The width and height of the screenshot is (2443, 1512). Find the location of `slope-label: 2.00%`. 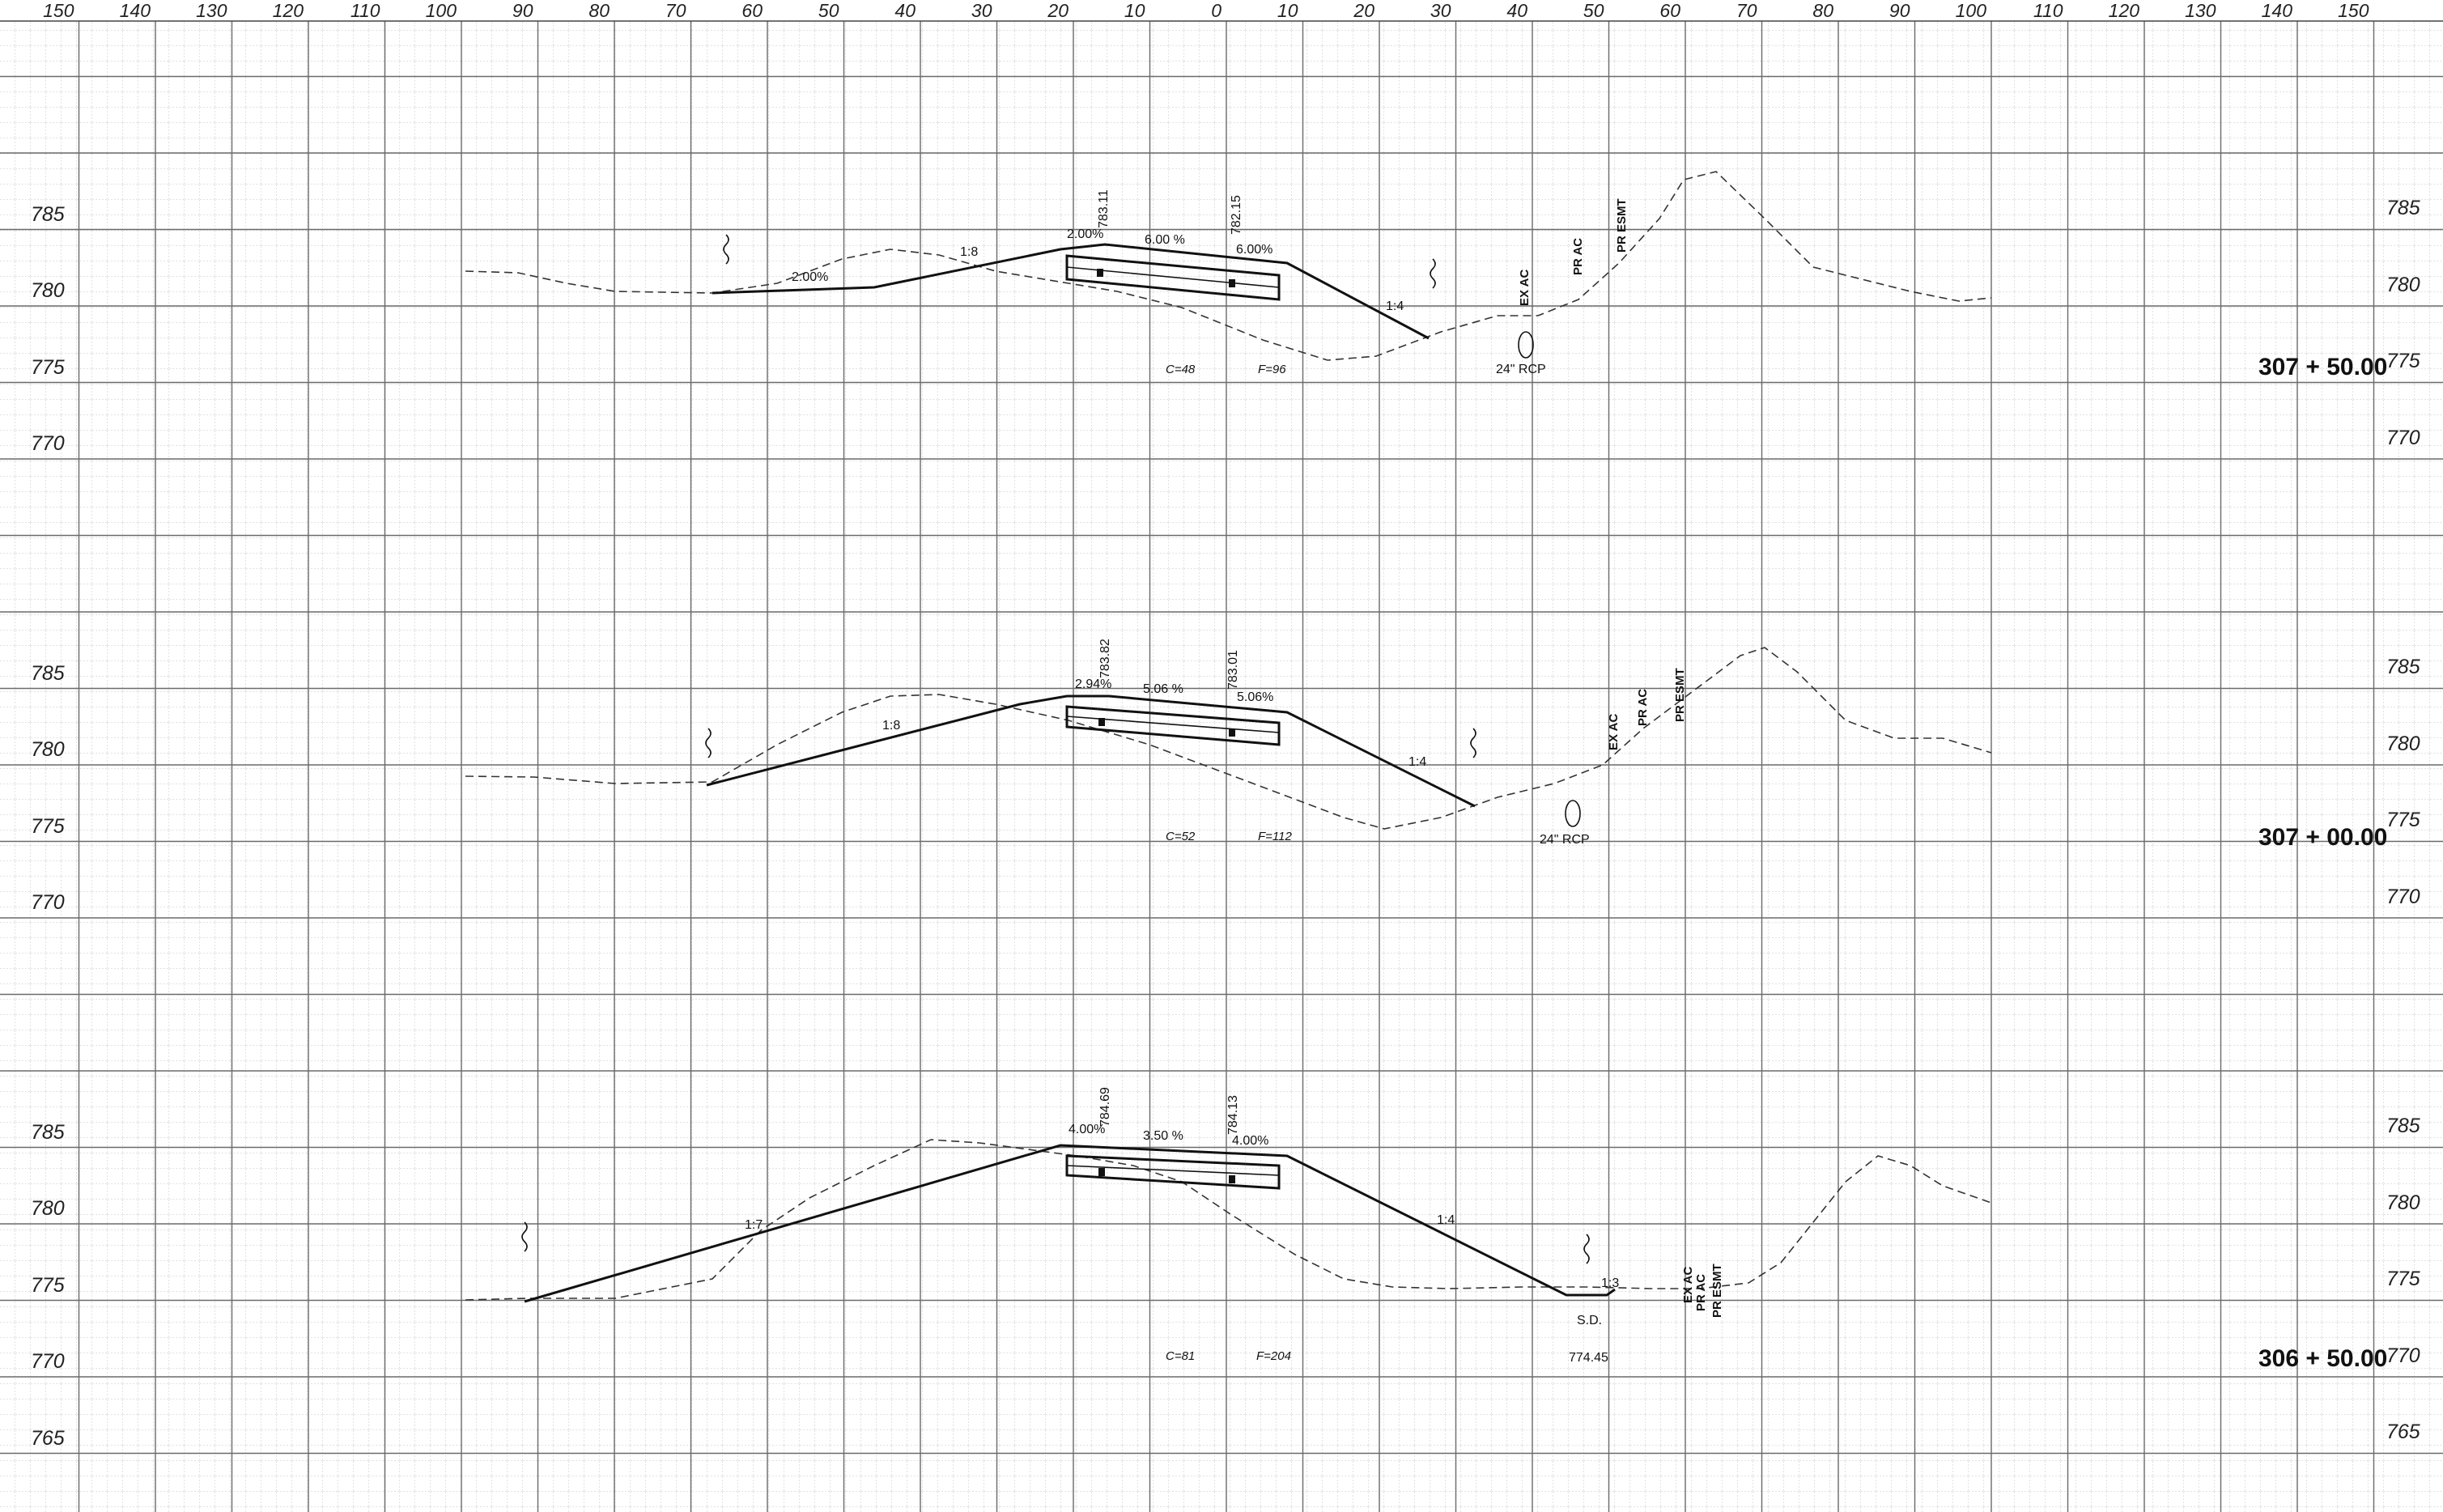

slope-label: 2.00% is located at coordinates (810, 277).